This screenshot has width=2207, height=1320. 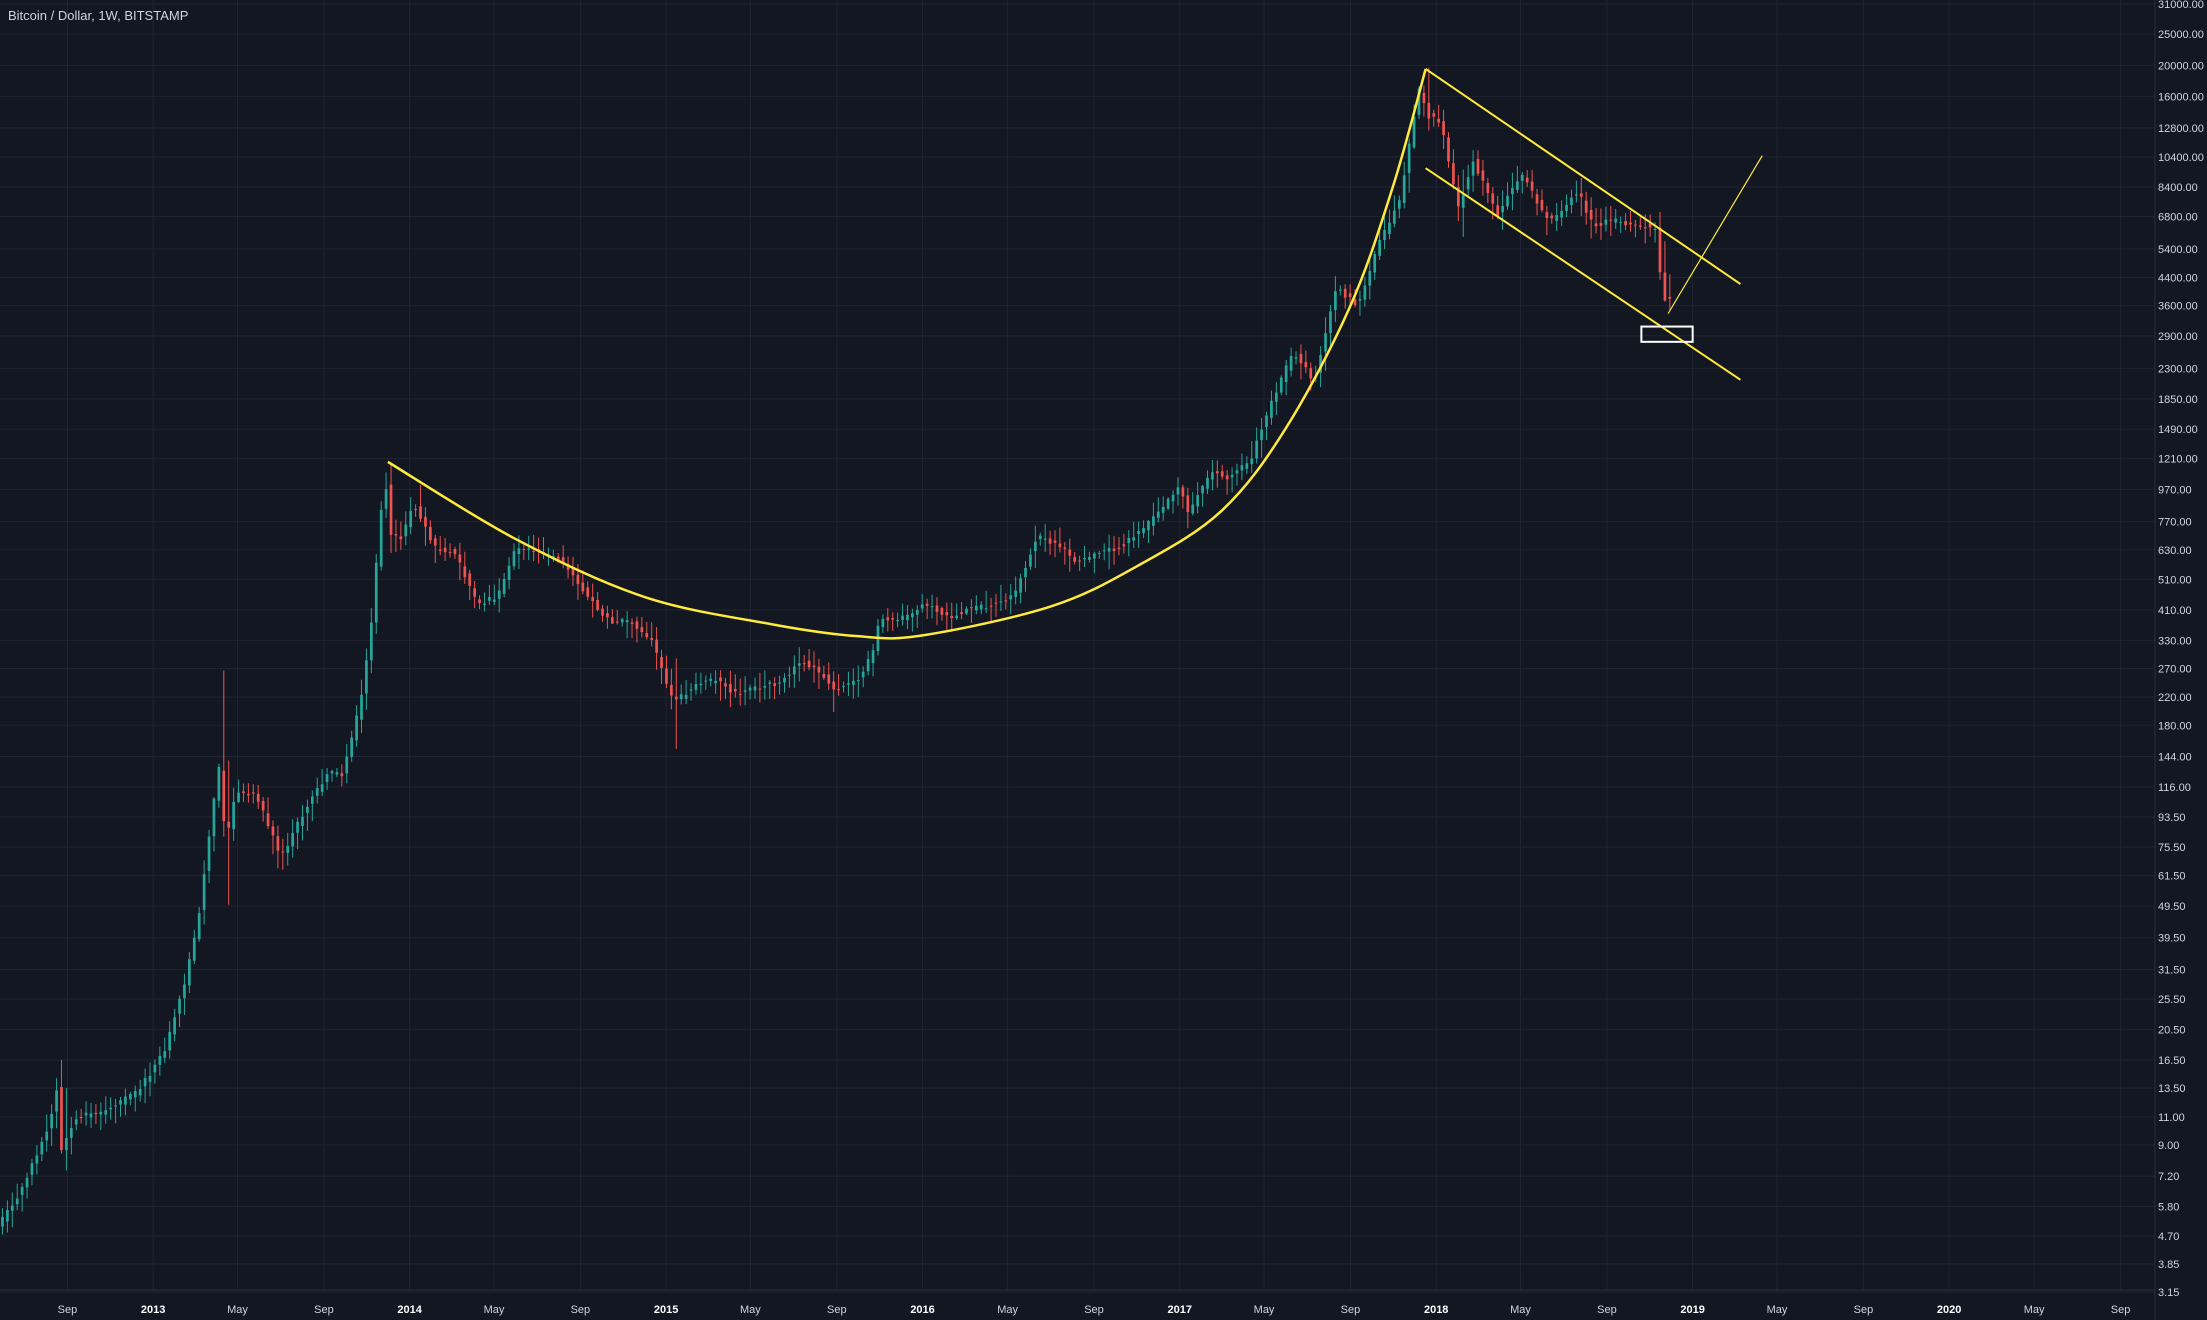 What do you see at coordinates (2178, 218) in the screenshot?
I see `price-tick-label: 6800.00` at bounding box center [2178, 218].